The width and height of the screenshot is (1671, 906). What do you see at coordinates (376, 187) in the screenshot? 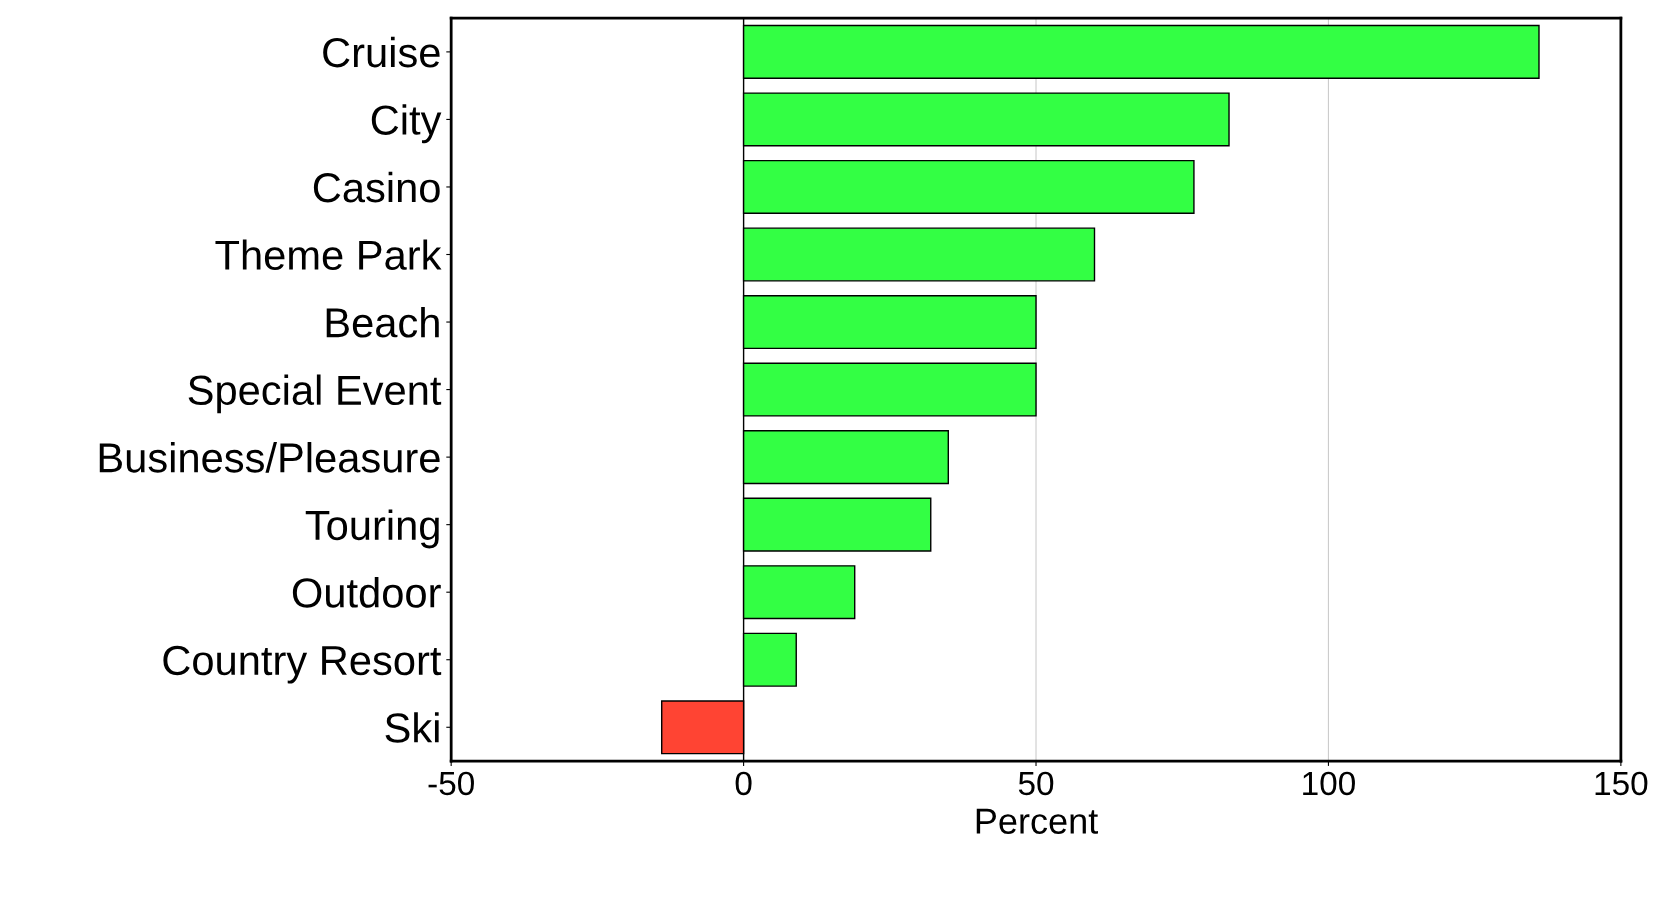
I see `y-tick-label: Casino` at bounding box center [376, 187].